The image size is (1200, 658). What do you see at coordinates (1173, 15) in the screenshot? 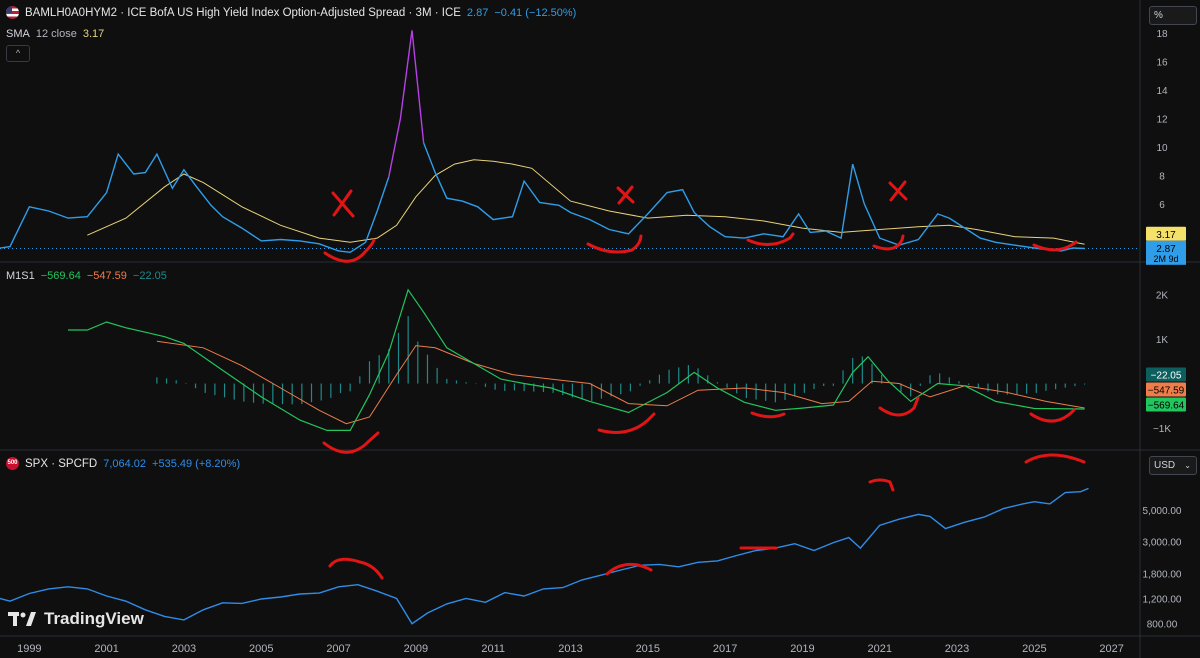
I see `percent-scale-button: %` at bounding box center [1173, 15].